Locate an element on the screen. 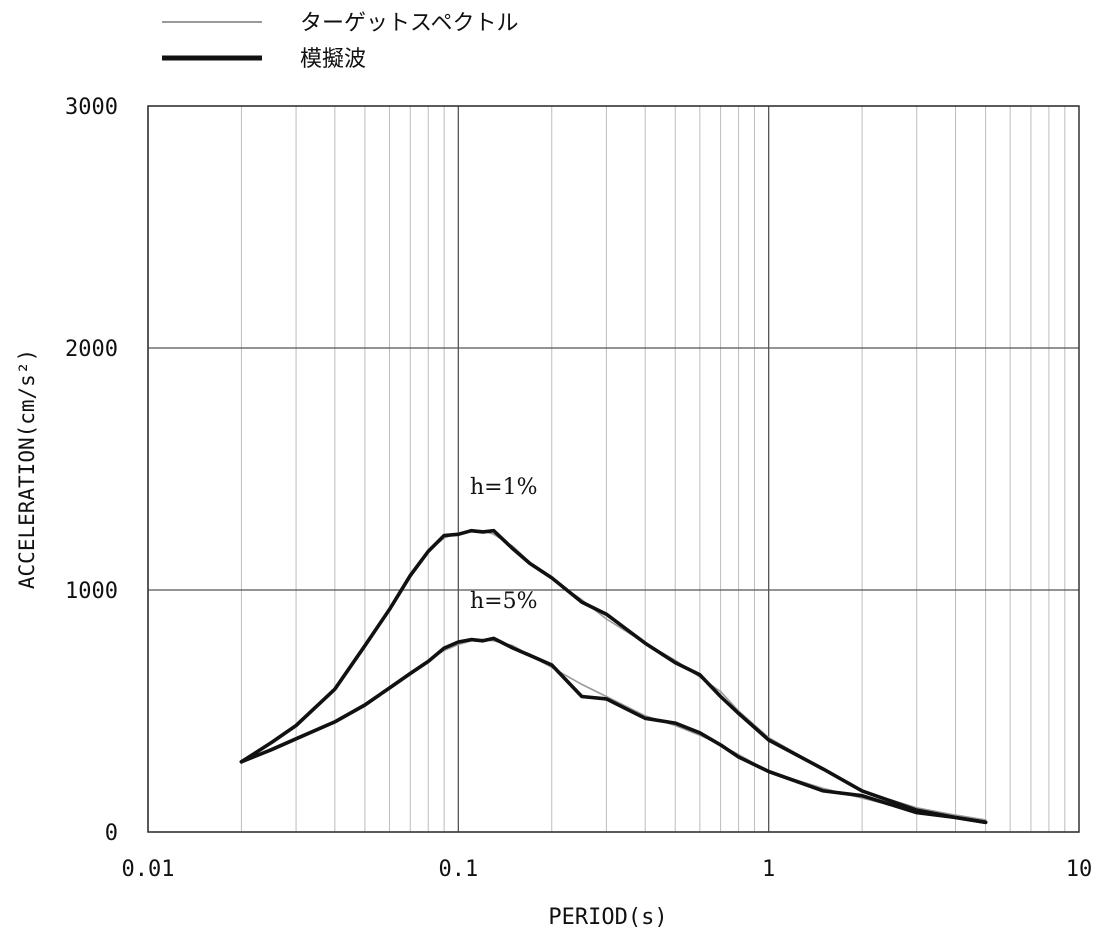  x-tick-label: 0.01 is located at coordinates (148, 869).